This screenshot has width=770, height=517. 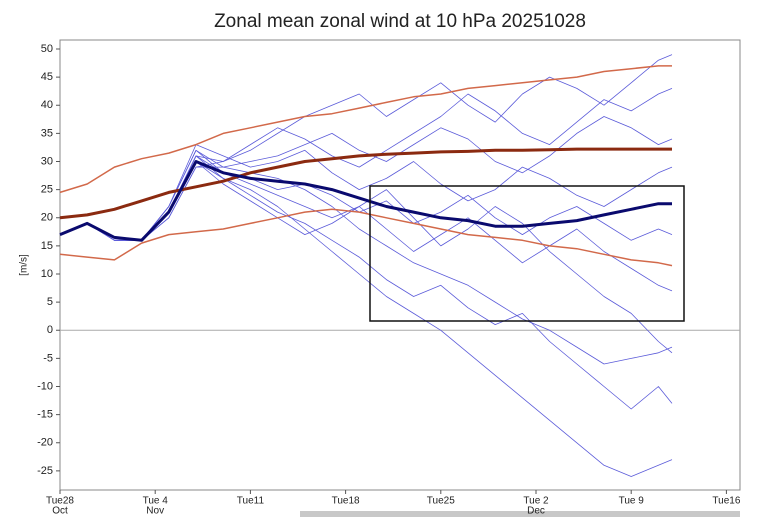 What do you see at coordinates (45, 415) in the screenshot?
I see `y-tick-label: -15` at bounding box center [45, 415].